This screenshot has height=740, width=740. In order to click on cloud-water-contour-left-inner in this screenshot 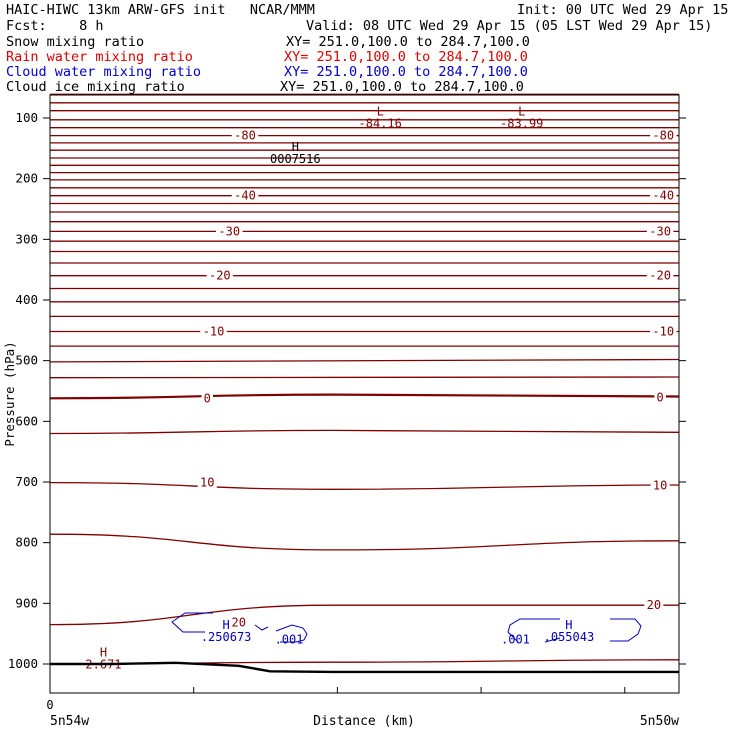, I will do `click(261, 627)`.